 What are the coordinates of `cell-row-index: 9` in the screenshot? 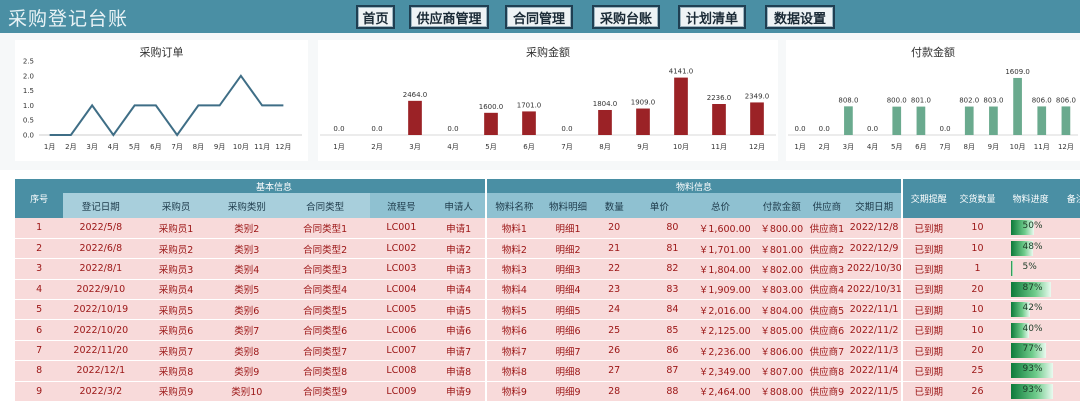 It's located at (39, 391).